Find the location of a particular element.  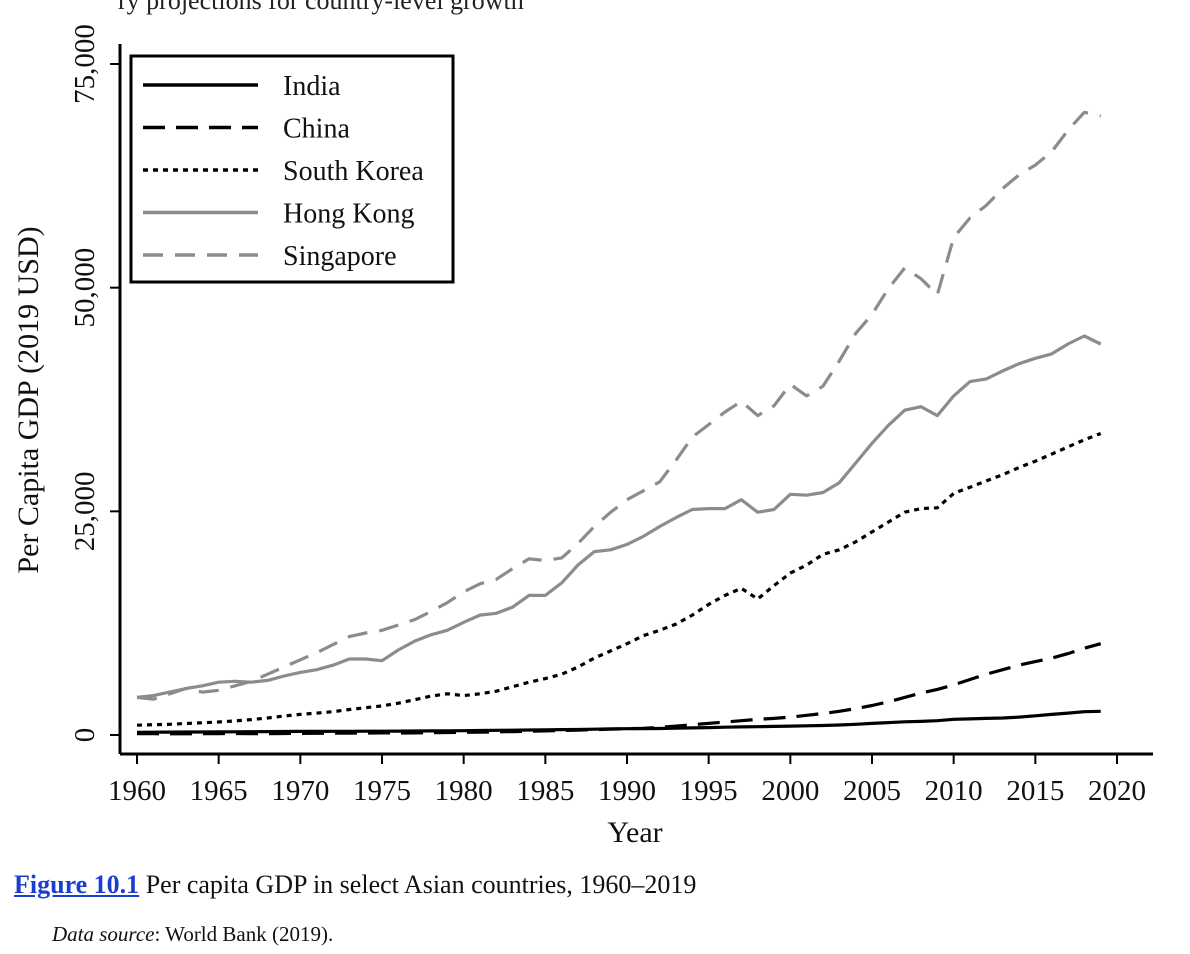

legend-label-china: China is located at coordinates (316, 129).